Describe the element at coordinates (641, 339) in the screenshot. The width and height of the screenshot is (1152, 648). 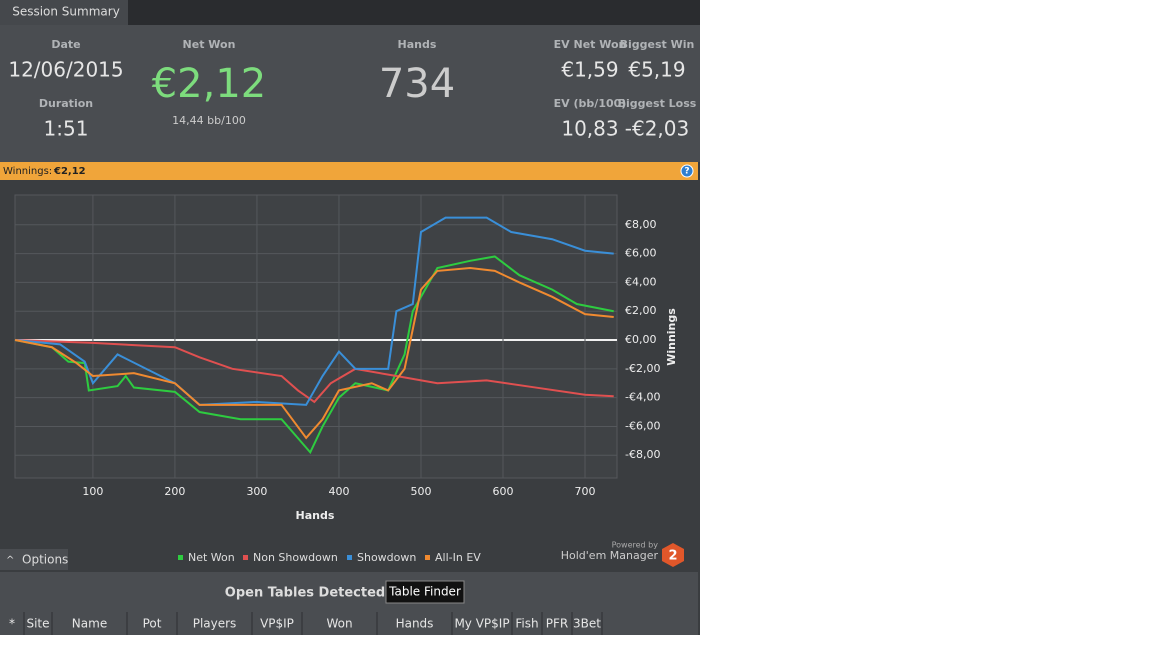
I see `y-tick-label: €0,00` at that location.